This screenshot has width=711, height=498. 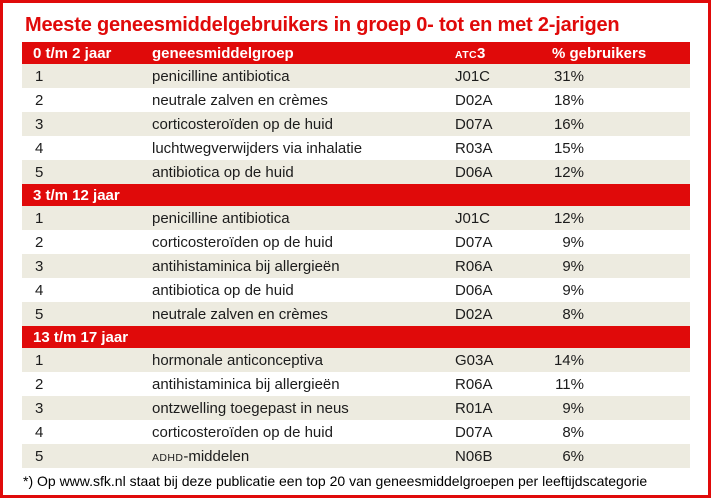 I want to click on drug-group-smallcaps: ADHD, so click(x=168, y=457).